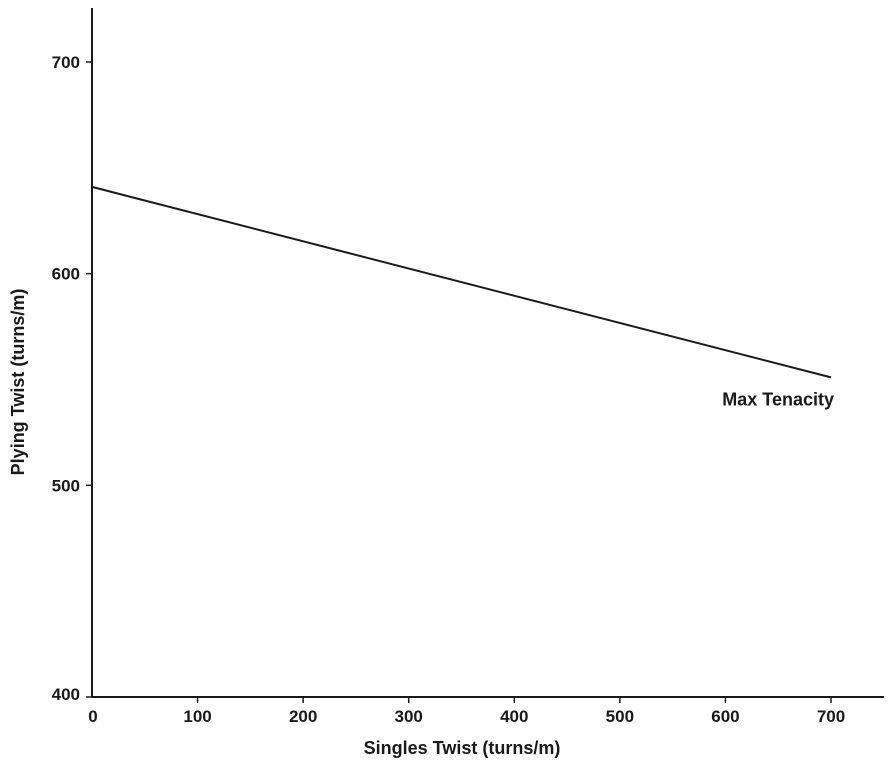  I want to click on x-tick-label: 600, so click(725, 716).